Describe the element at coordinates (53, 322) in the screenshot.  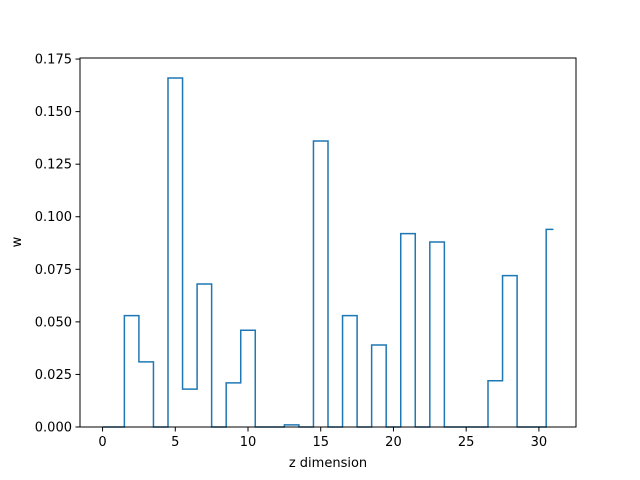
I see `y-tick-label: 0.050` at that location.